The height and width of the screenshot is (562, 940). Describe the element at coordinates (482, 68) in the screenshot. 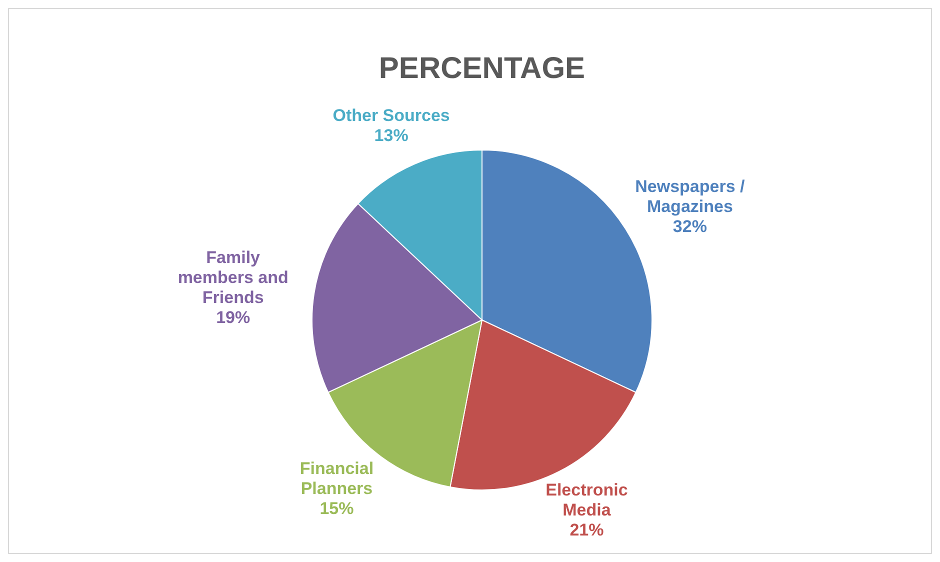

I see `chart-title: PERCENTAGE` at that location.